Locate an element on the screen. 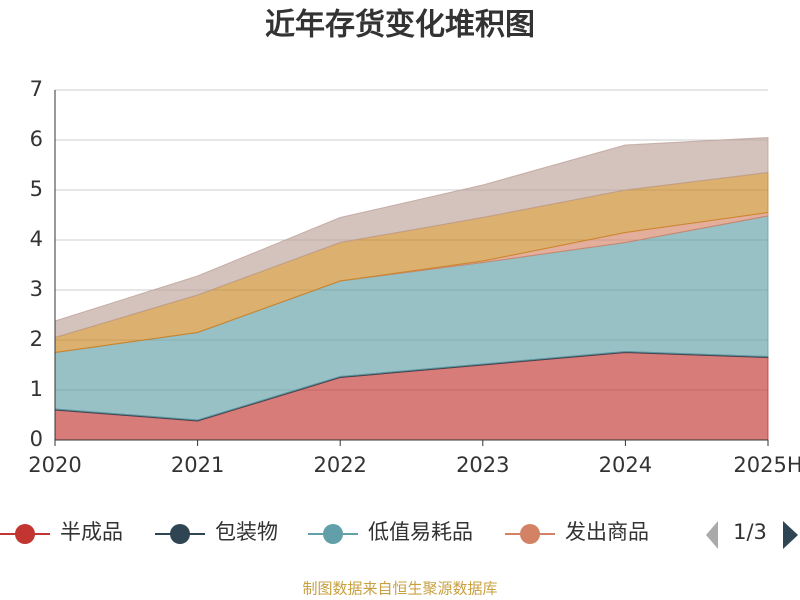 Image resolution: width=800 pixels, height=600 pixels. x-tick-label: 2025H is located at coordinates (766, 465).